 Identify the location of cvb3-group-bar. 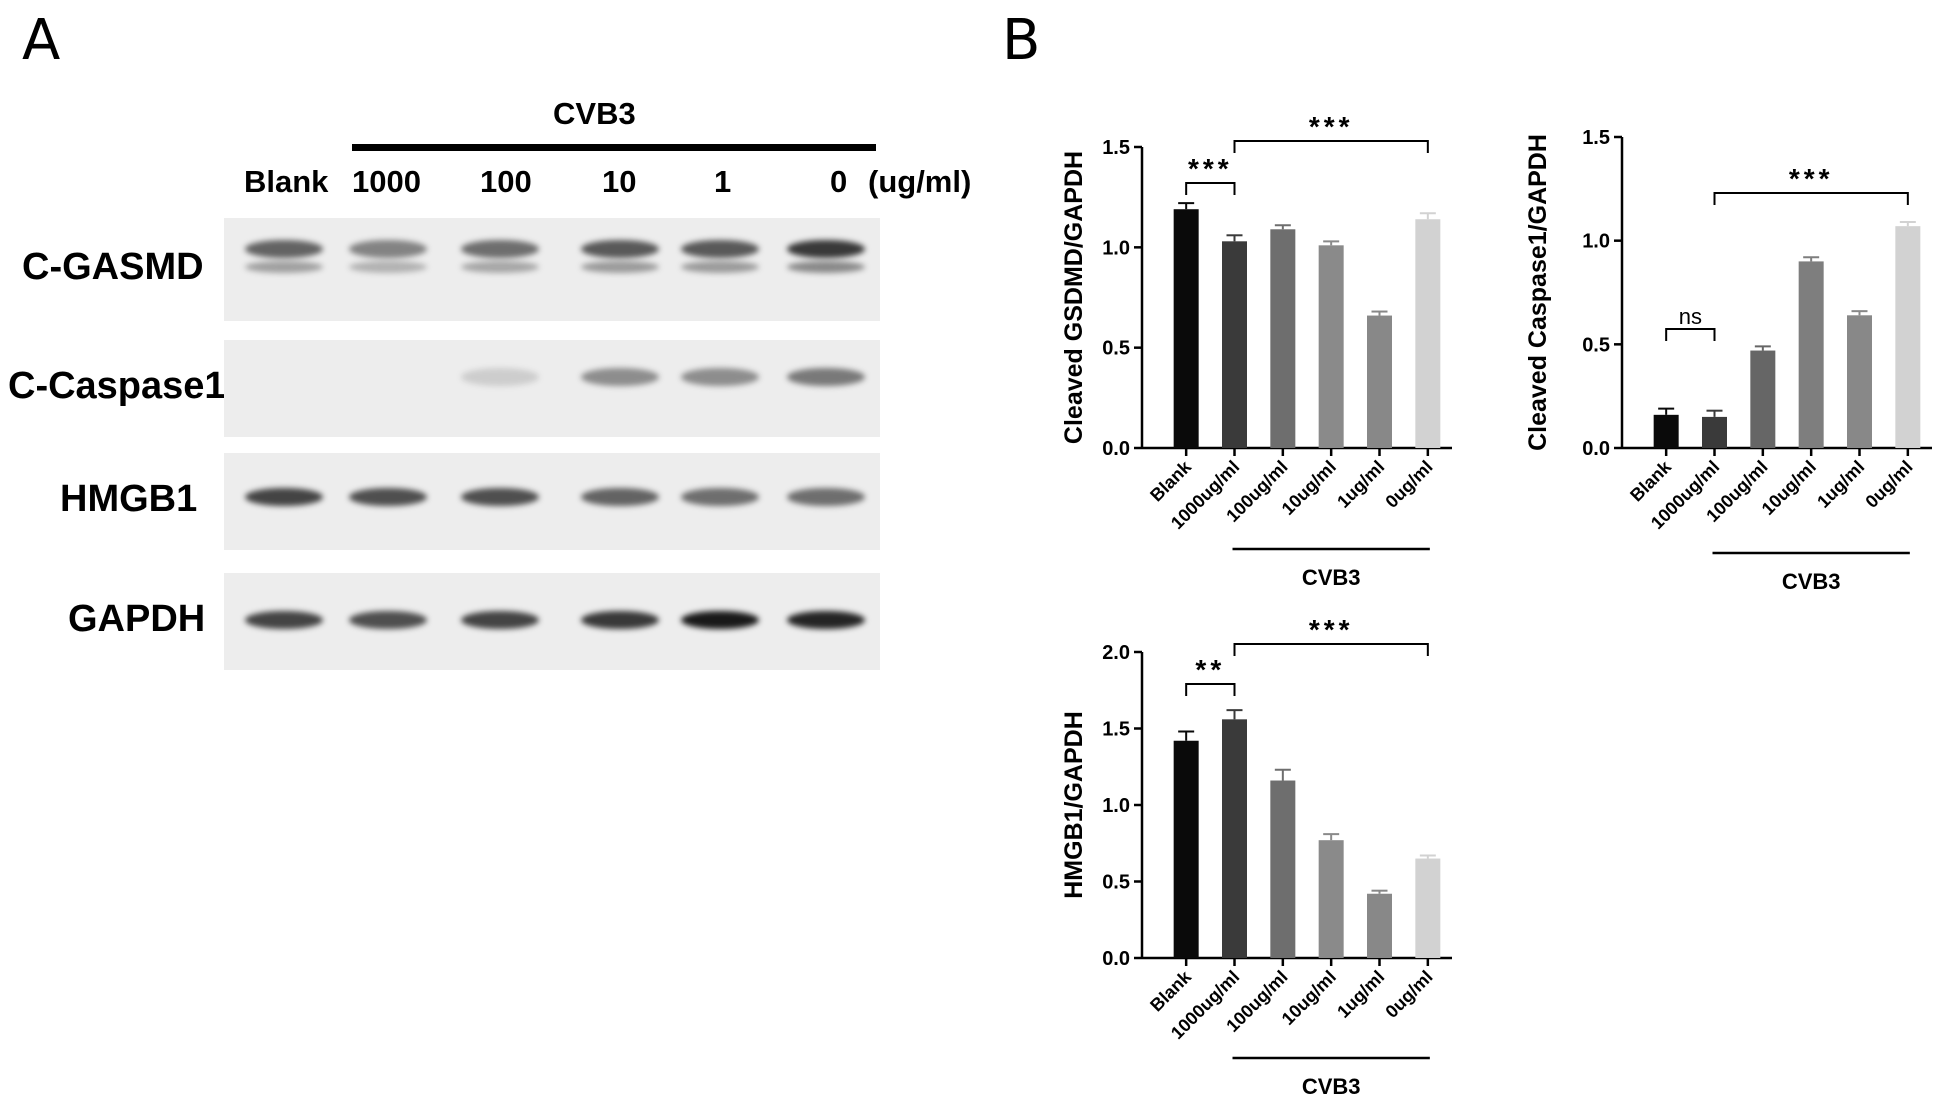
(614, 147).